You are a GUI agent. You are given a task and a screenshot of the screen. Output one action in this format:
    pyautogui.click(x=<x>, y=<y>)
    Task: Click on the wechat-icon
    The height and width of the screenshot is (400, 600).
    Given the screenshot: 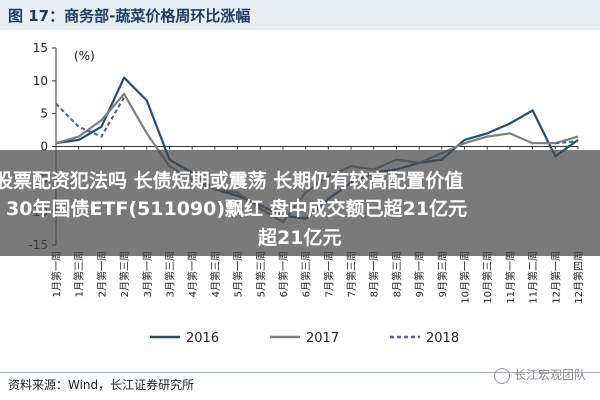 What is the action you would take?
    pyautogui.click(x=501, y=375)
    